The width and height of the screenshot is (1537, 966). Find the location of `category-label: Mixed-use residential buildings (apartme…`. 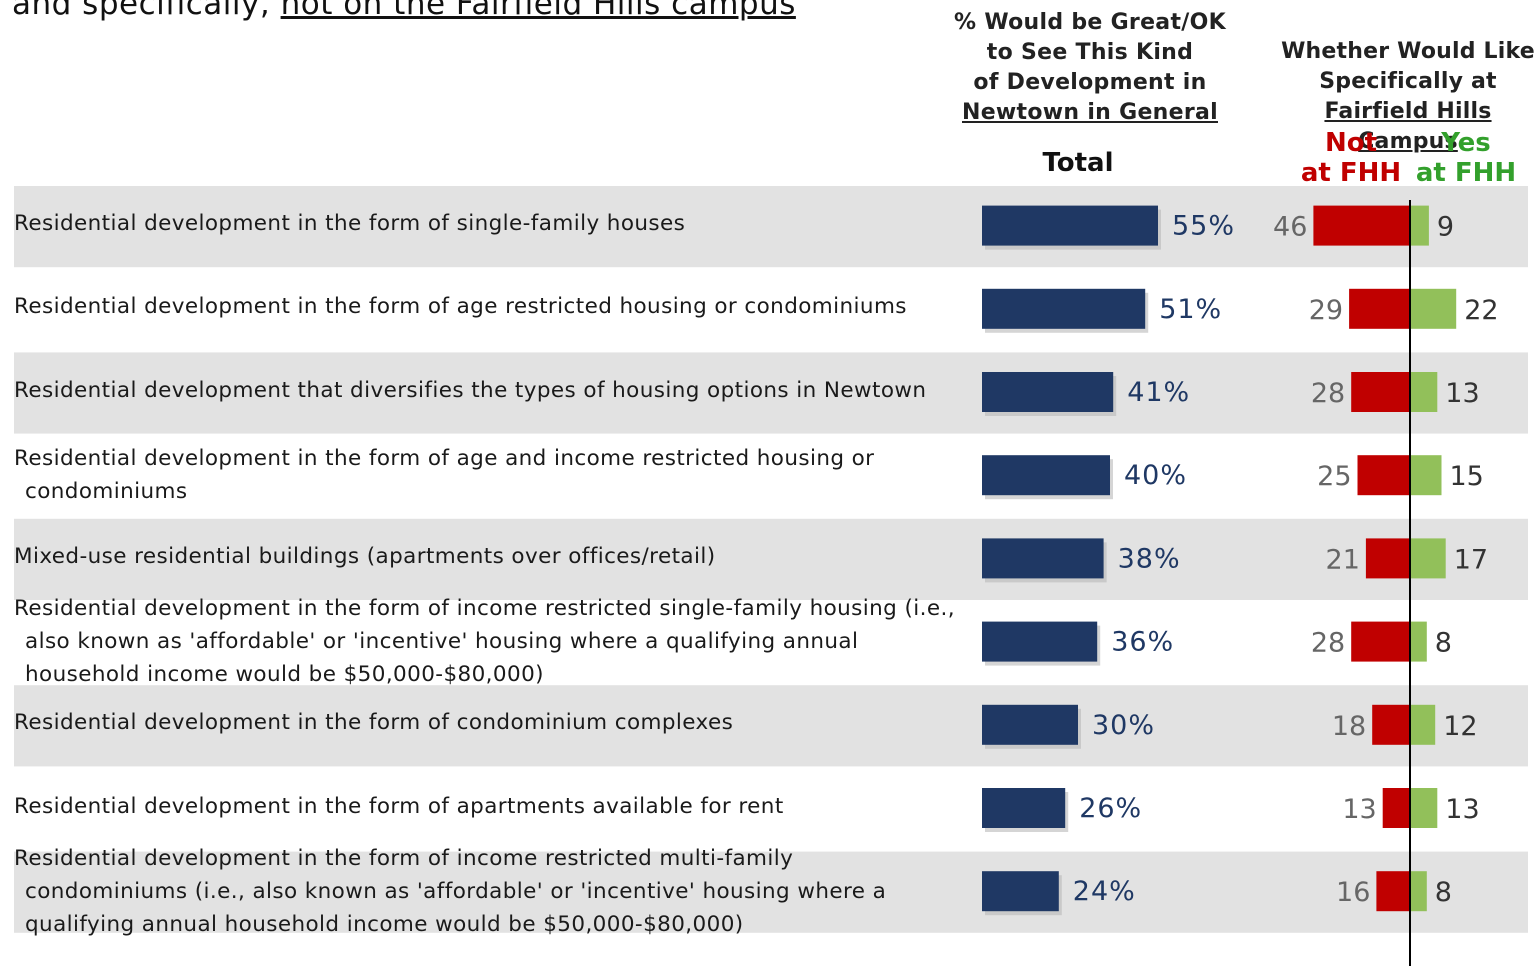

category-label: Mixed-use residential buildings (apartme… is located at coordinates (489, 556).